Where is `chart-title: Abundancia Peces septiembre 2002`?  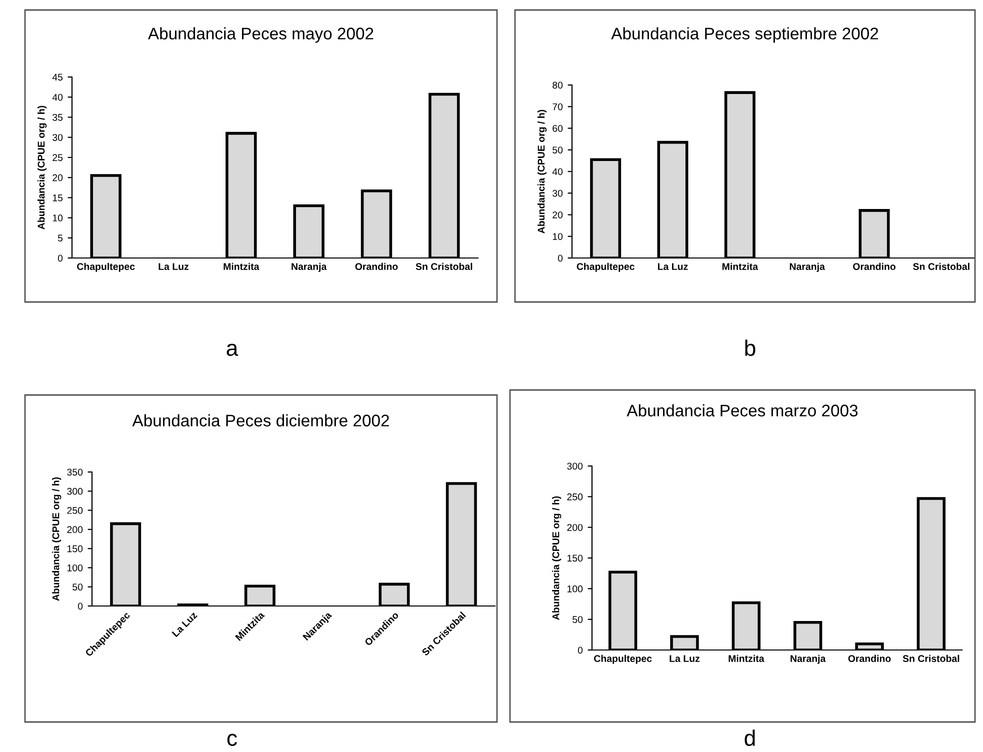 chart-title: Abundancia Peces septiembre 2002 is located at coordinates (744, 35).